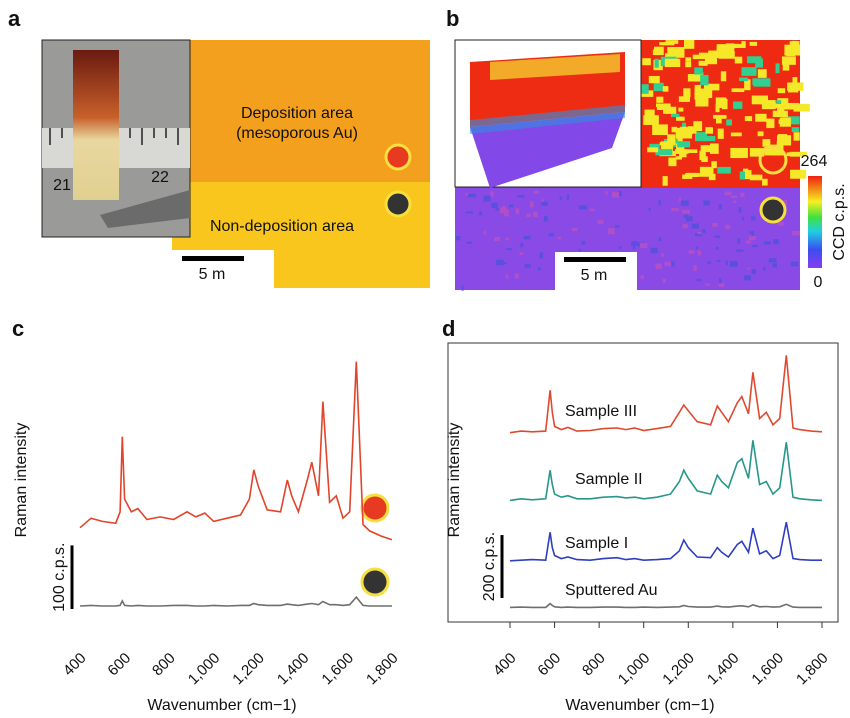 The height and width of the screenshot is (718, 850). What do you see at coordinates (119, 665) in the screenshot?
I see `x-tick-label: 600` at bounding box center [119, 665].